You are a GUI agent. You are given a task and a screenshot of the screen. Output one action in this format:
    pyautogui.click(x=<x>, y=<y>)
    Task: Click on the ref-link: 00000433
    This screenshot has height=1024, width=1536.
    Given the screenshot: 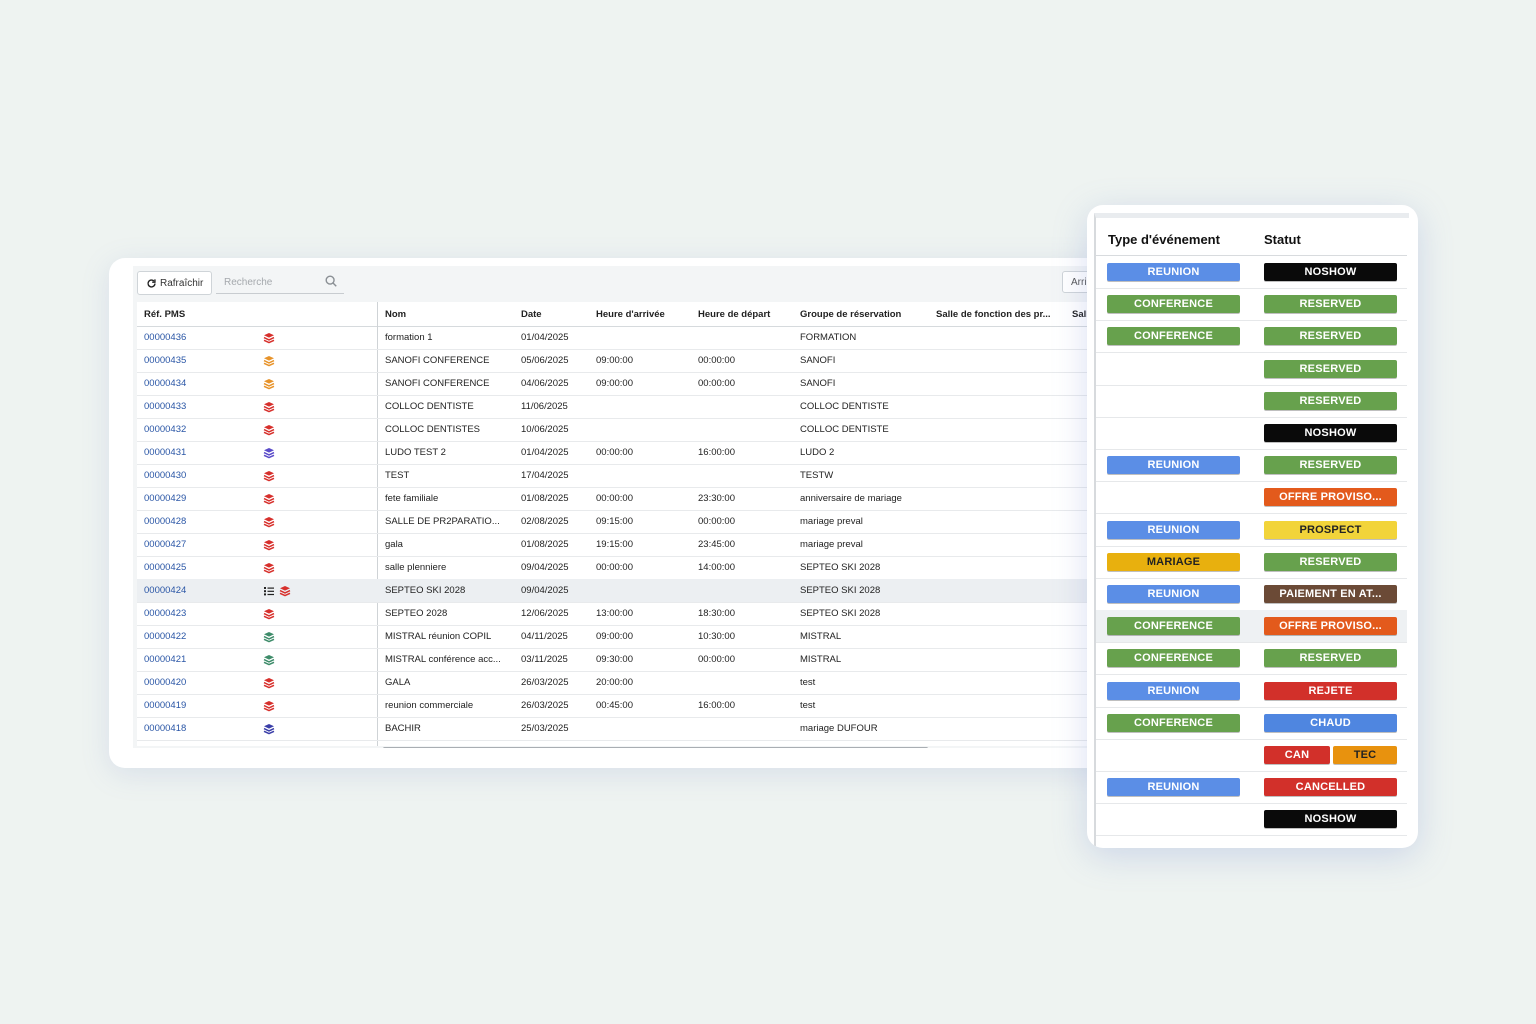 What is the action you would take?
    pyautogui.click(x=165, y=406)
    